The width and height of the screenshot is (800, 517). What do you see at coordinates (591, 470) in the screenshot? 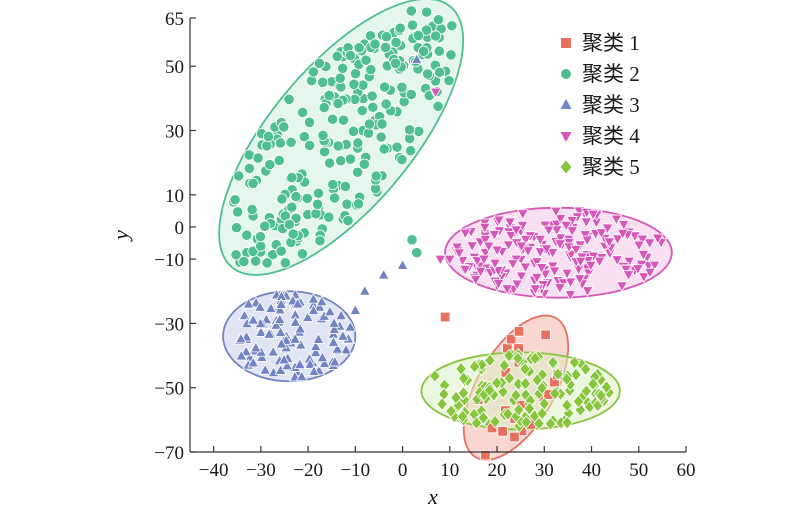
I see `x-tick-label: 40` at bounding box center [591, 470].